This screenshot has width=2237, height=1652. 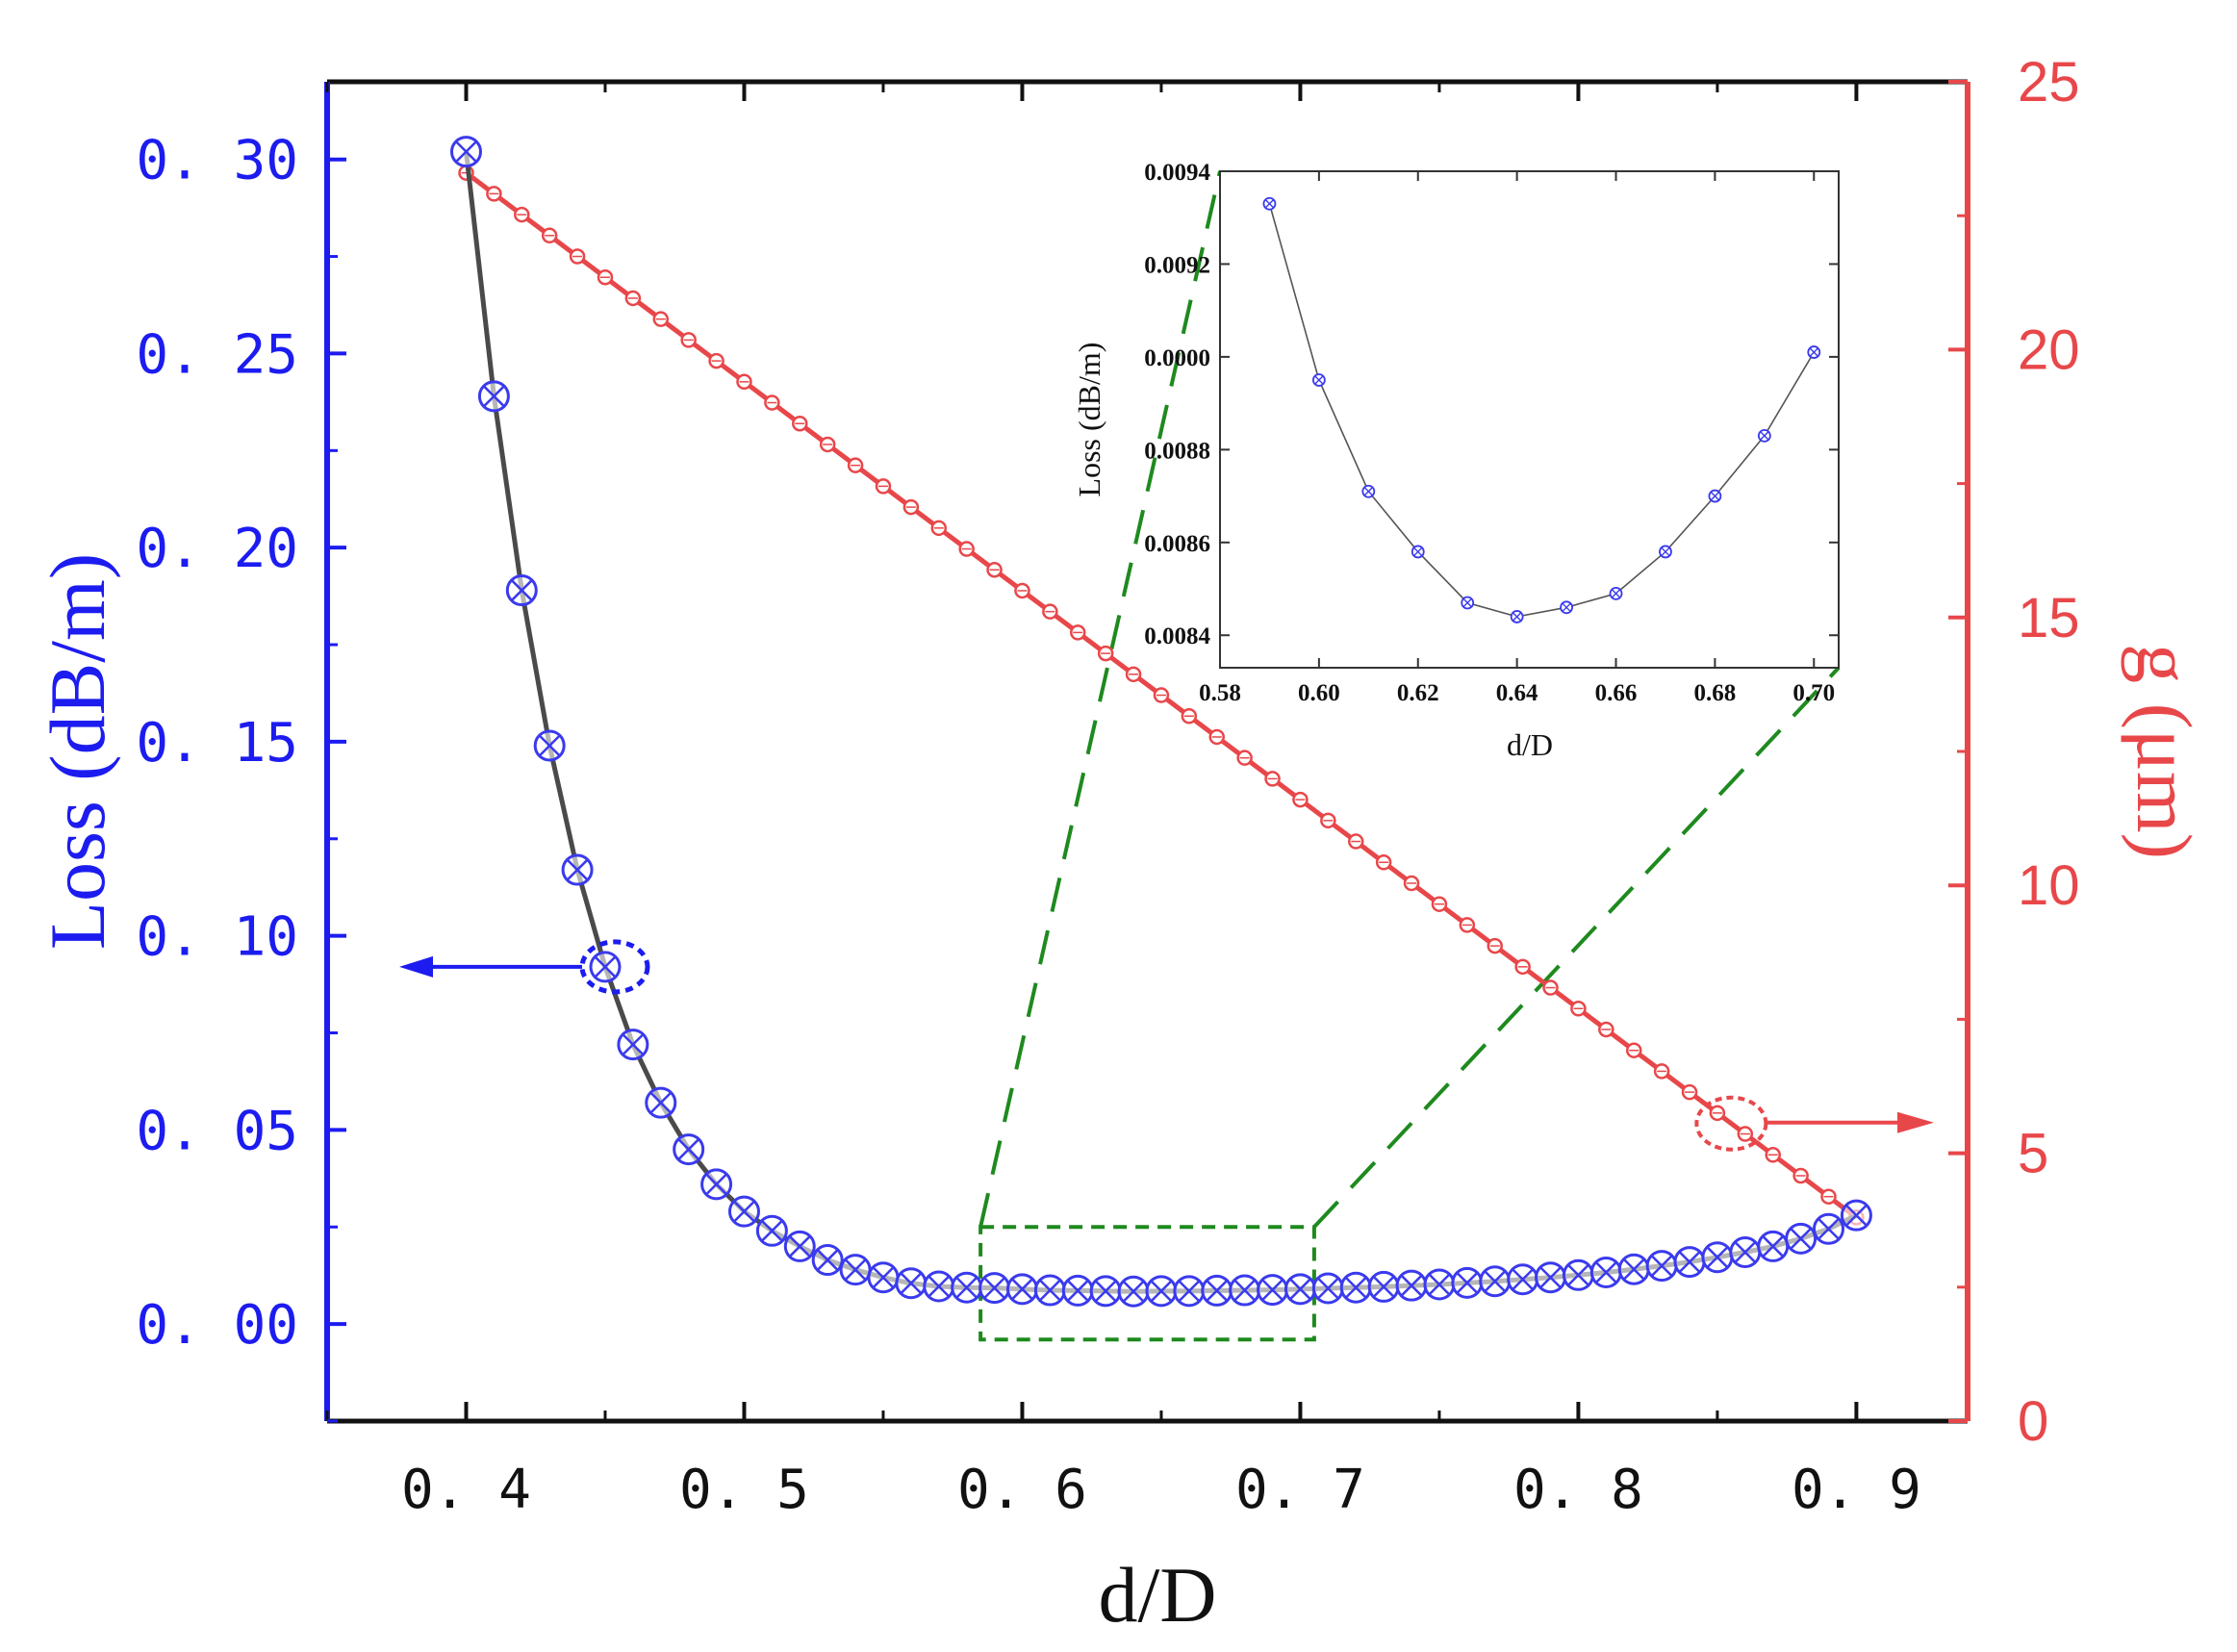 What do you see at coordinates (1177, 636) in the screenshot?
I see `inset-y-tick-label: 0.0084` at bounding box center [1177, 636].